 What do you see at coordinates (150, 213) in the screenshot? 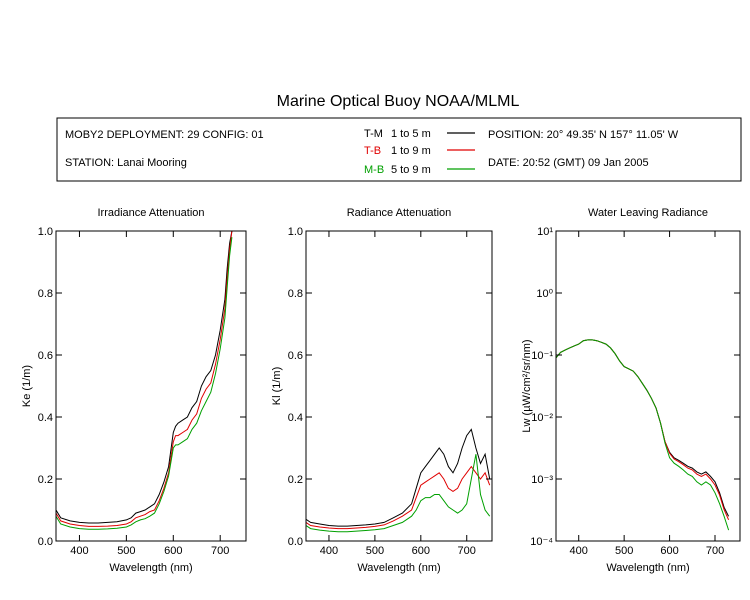
I see `panel-title: Irradiance Attenuation` at bounding box center [150, 213].